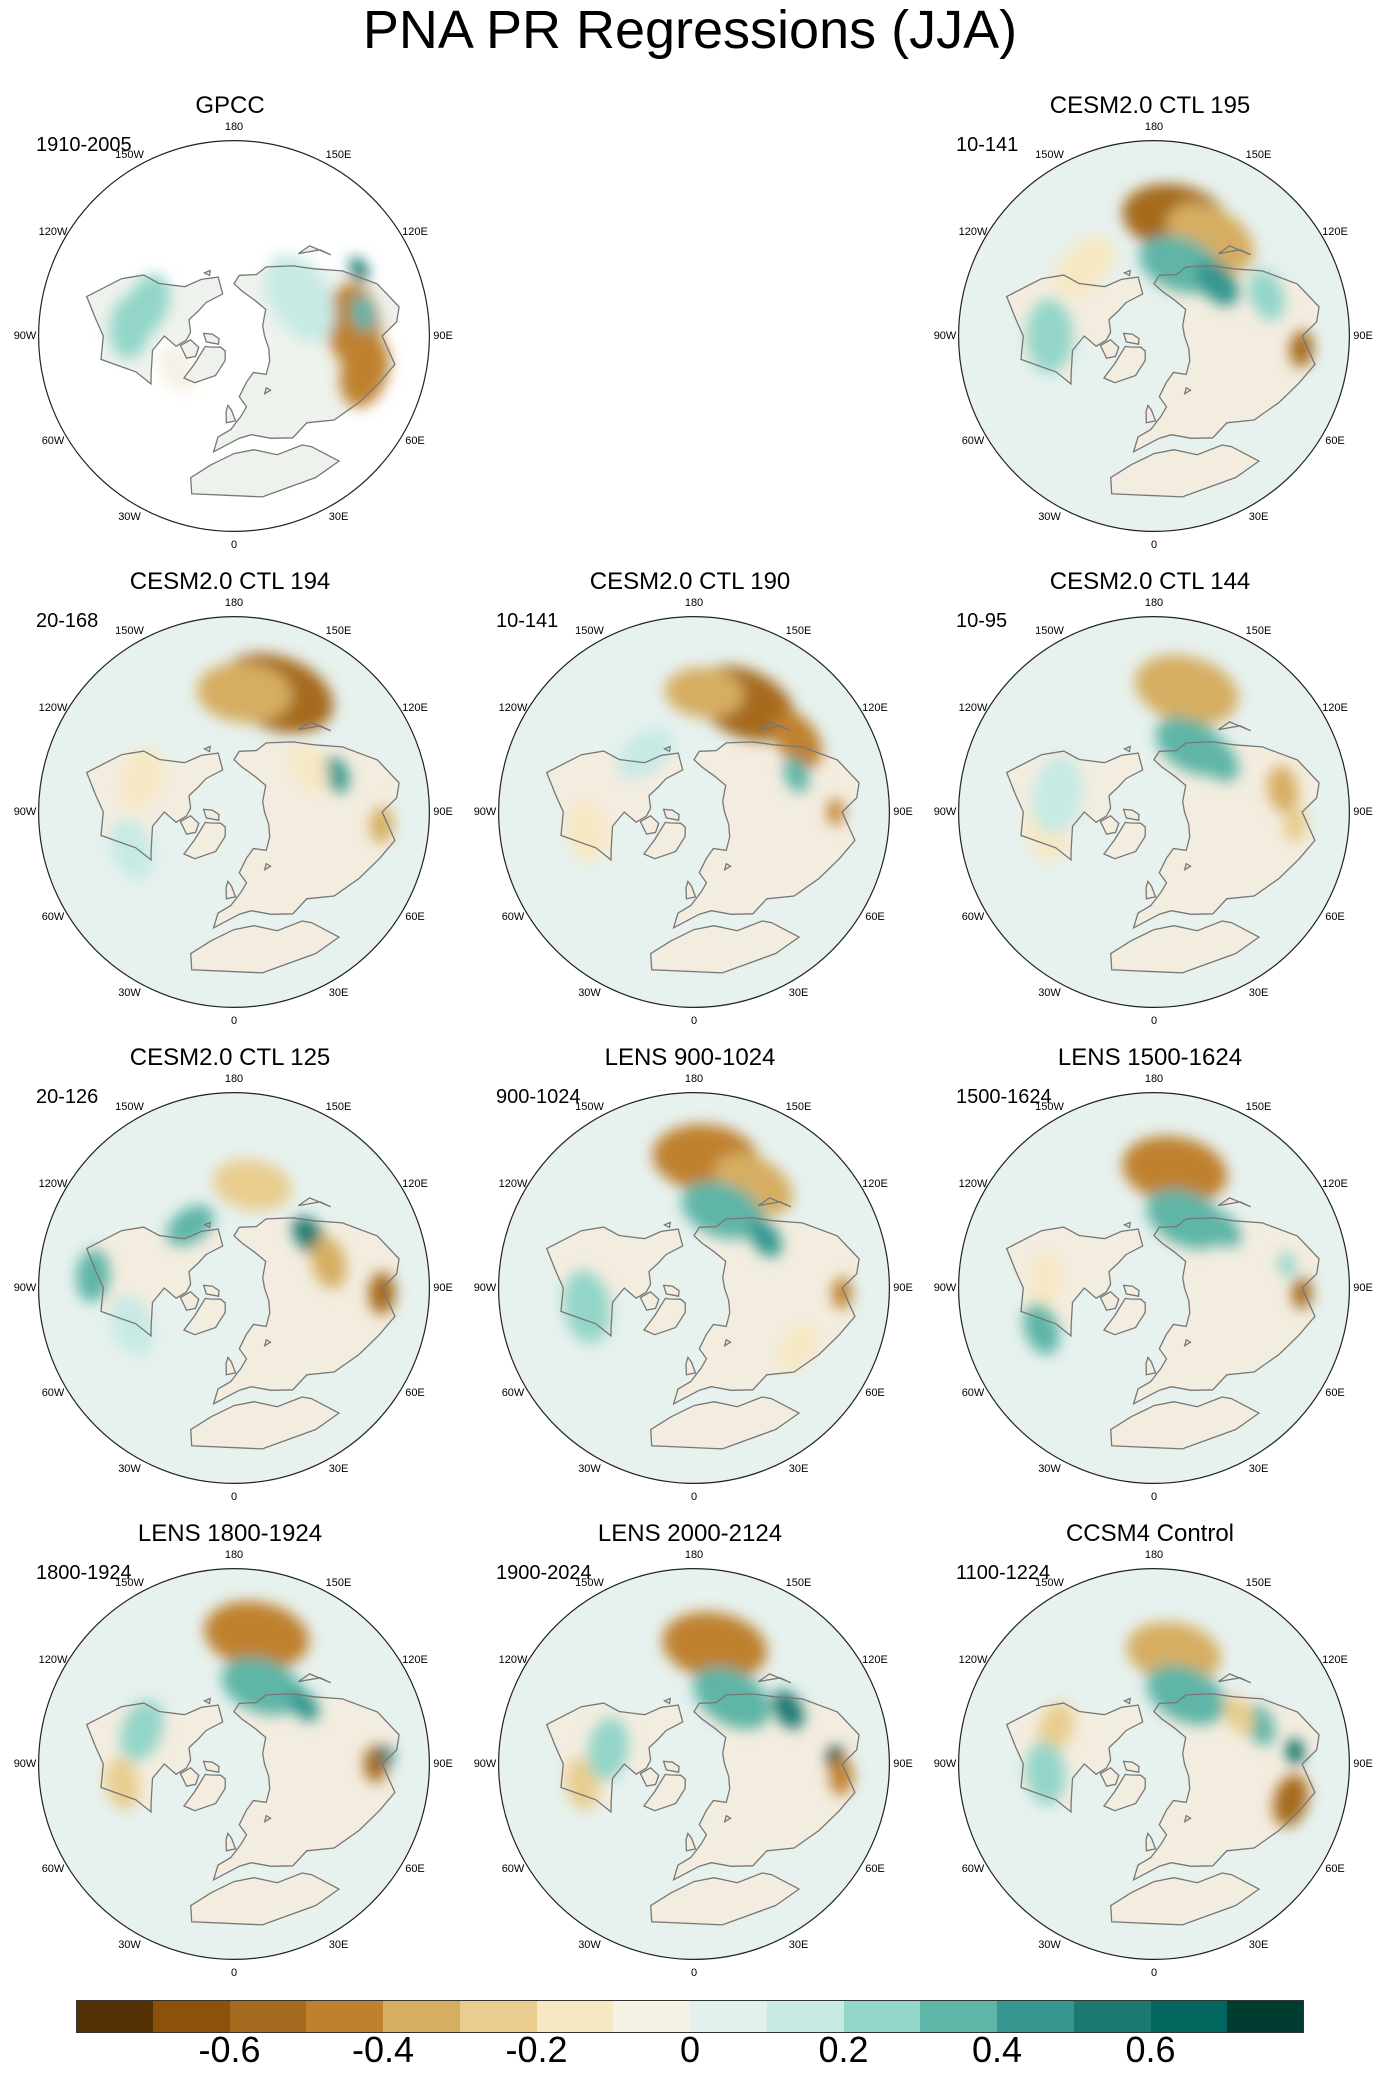 This screenshot has width=1380, height=2082. Describe the element at coordinates (690, 581) in the screenshot. I see `panel-title: CESM2.0 CTL 190` at that location.